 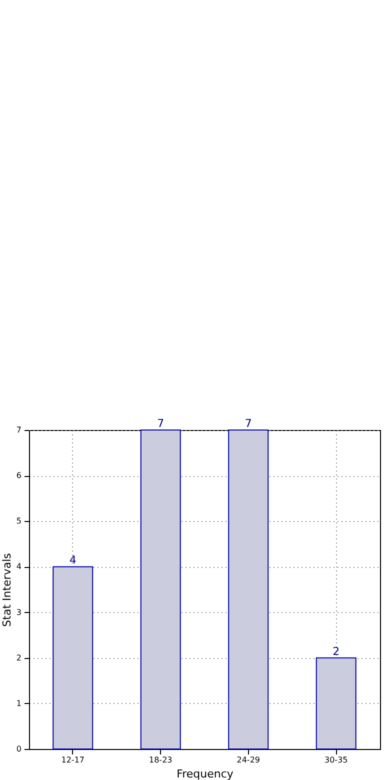 I want to click on data-label: 4, so click(x=72, y=560).